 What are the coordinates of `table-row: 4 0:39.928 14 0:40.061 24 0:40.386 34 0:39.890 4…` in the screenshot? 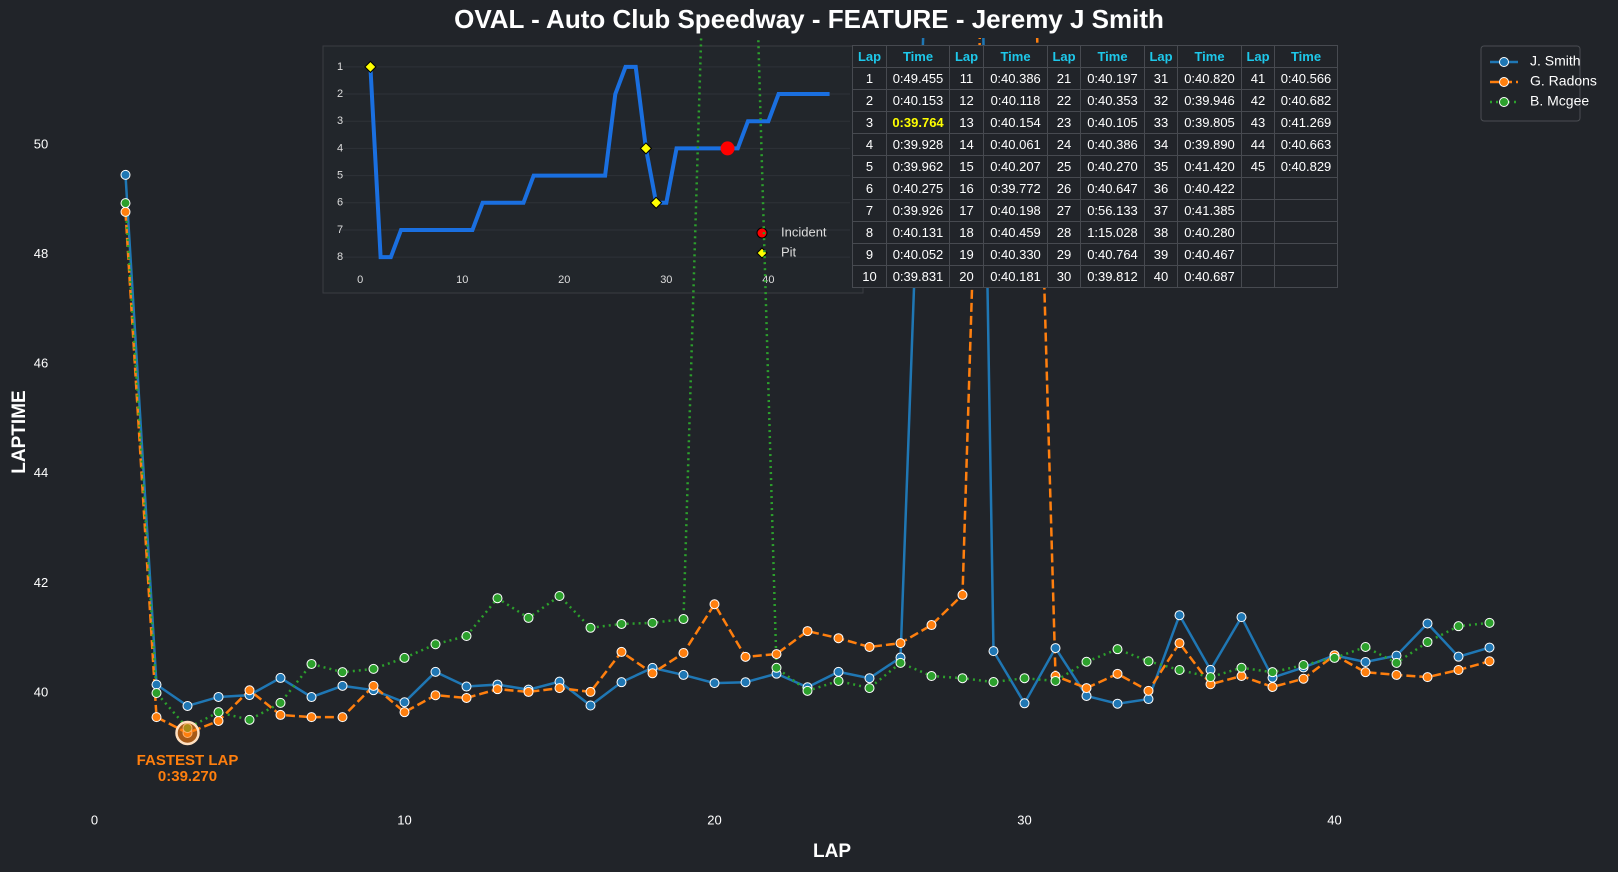 It's located at (1095, 144).